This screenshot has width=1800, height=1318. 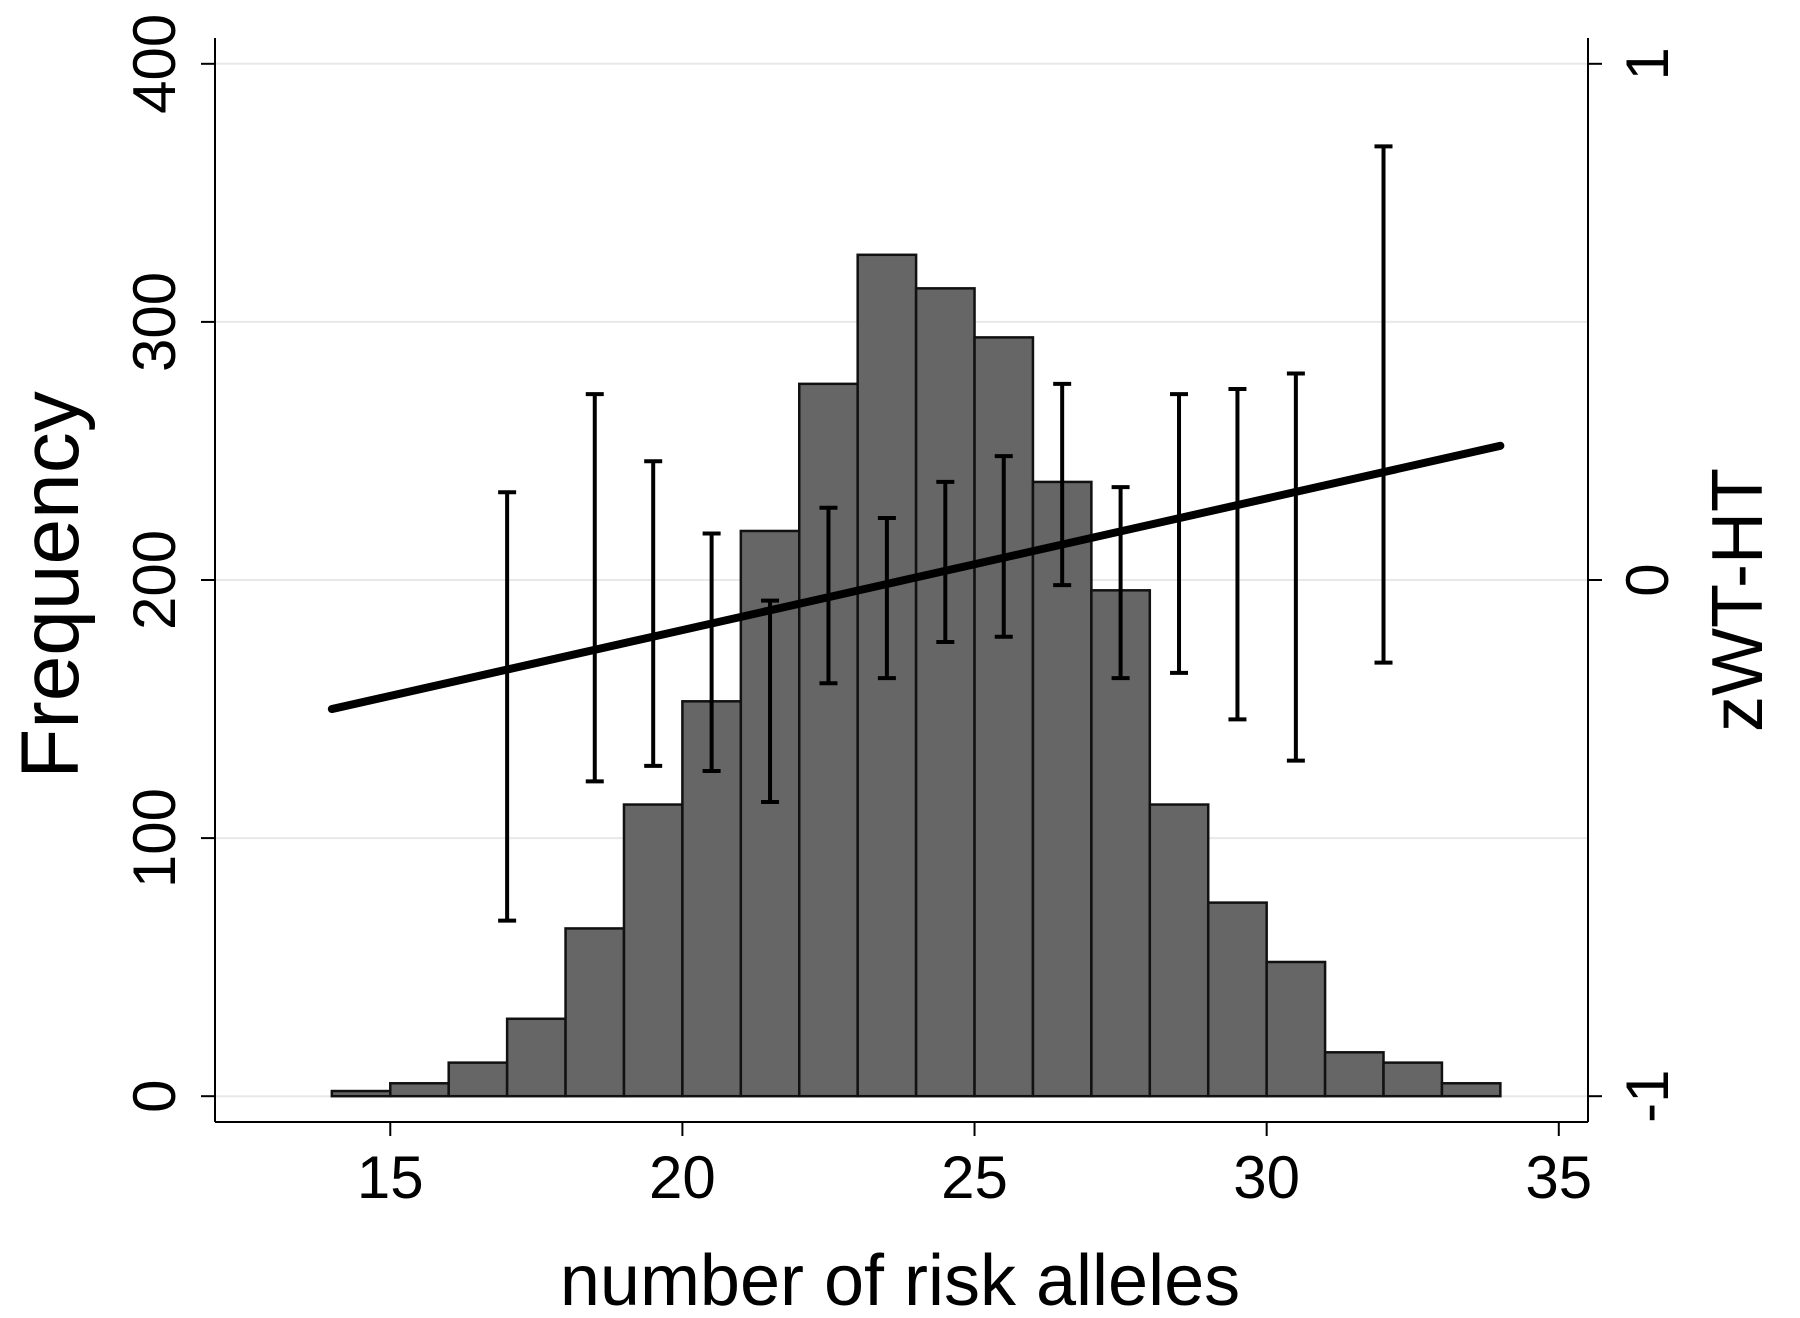 What do you see at coordinates (1647, 579) in the screenshot?
I see `y2-tick-label: 0` at bounding box center [1647, 579].